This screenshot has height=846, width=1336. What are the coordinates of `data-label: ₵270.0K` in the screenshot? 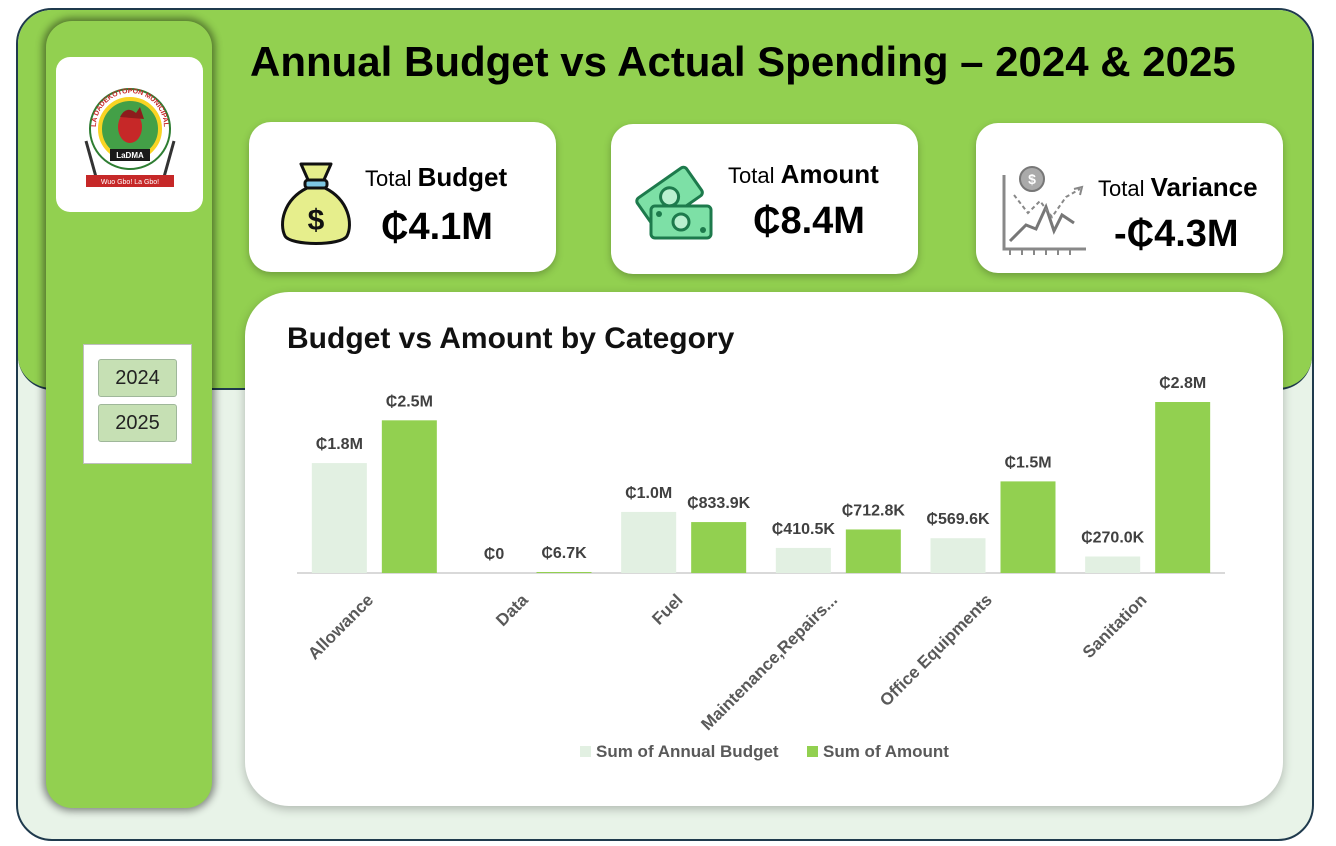 It's located at (1113, 538).